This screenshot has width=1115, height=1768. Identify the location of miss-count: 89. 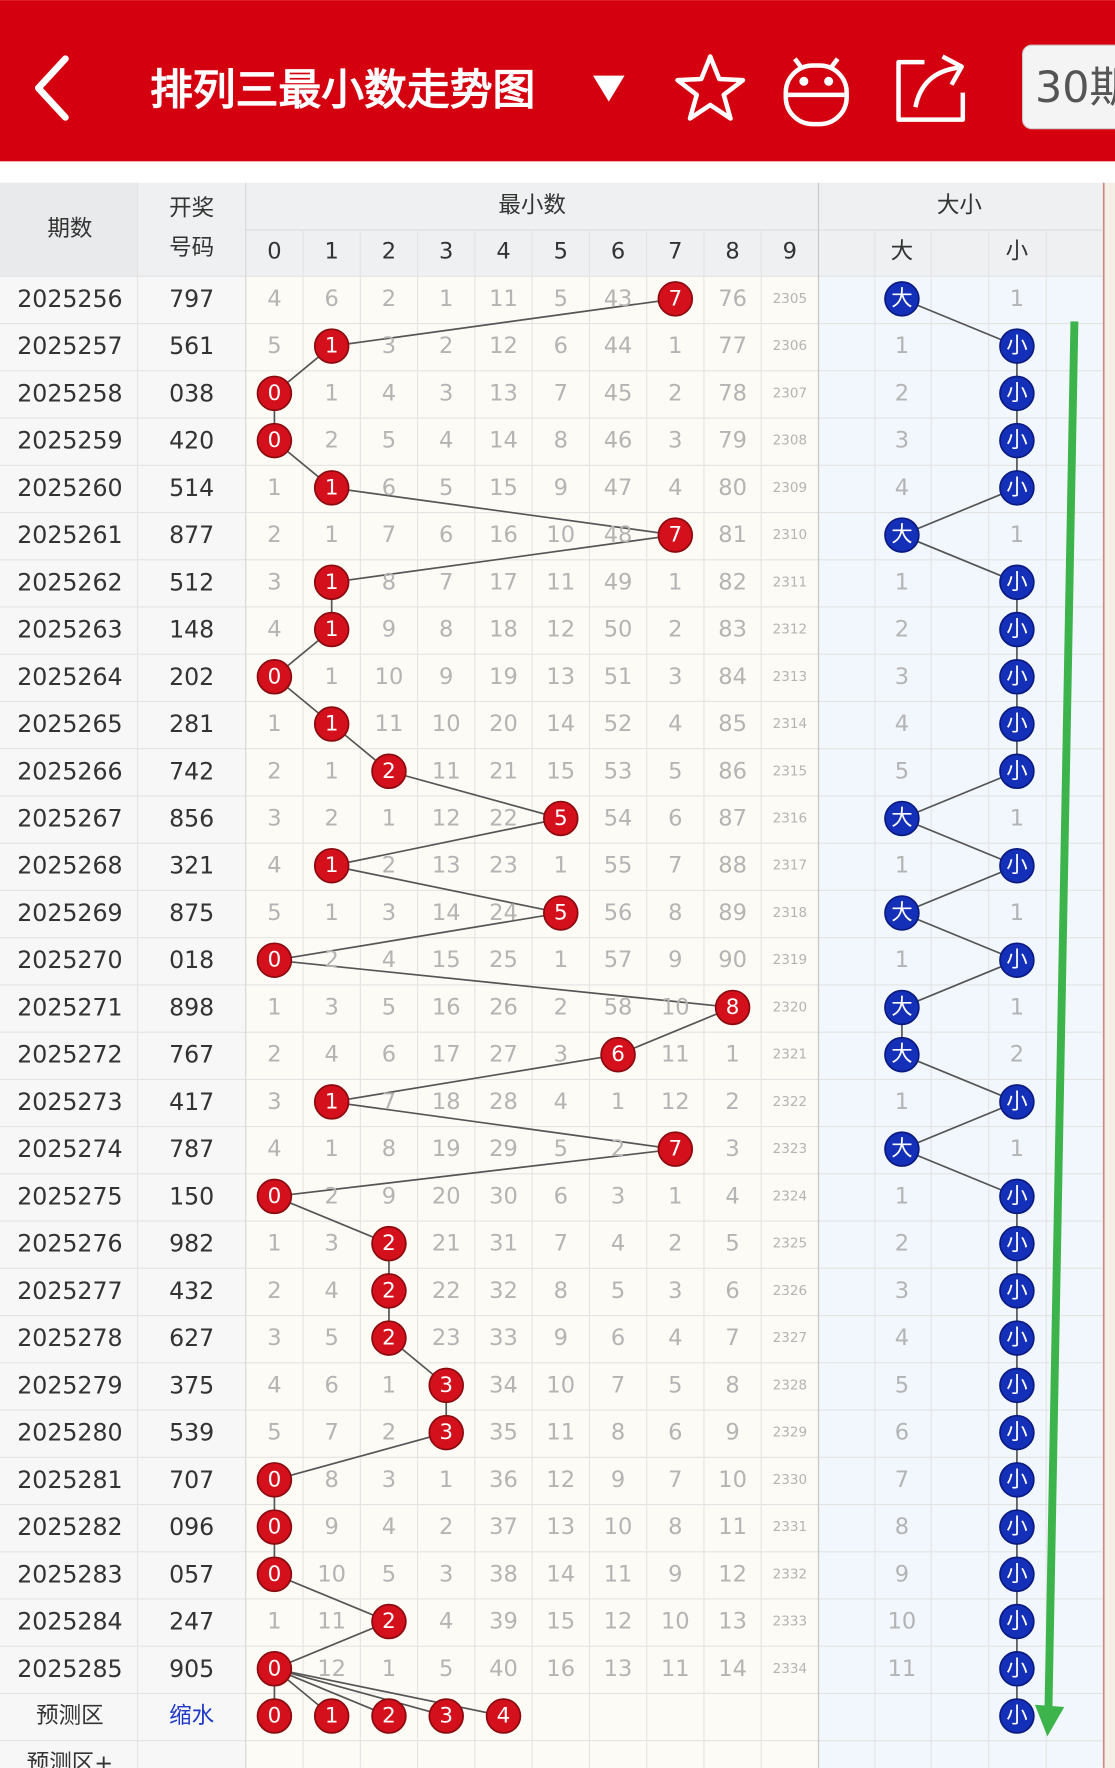
(732, 913).